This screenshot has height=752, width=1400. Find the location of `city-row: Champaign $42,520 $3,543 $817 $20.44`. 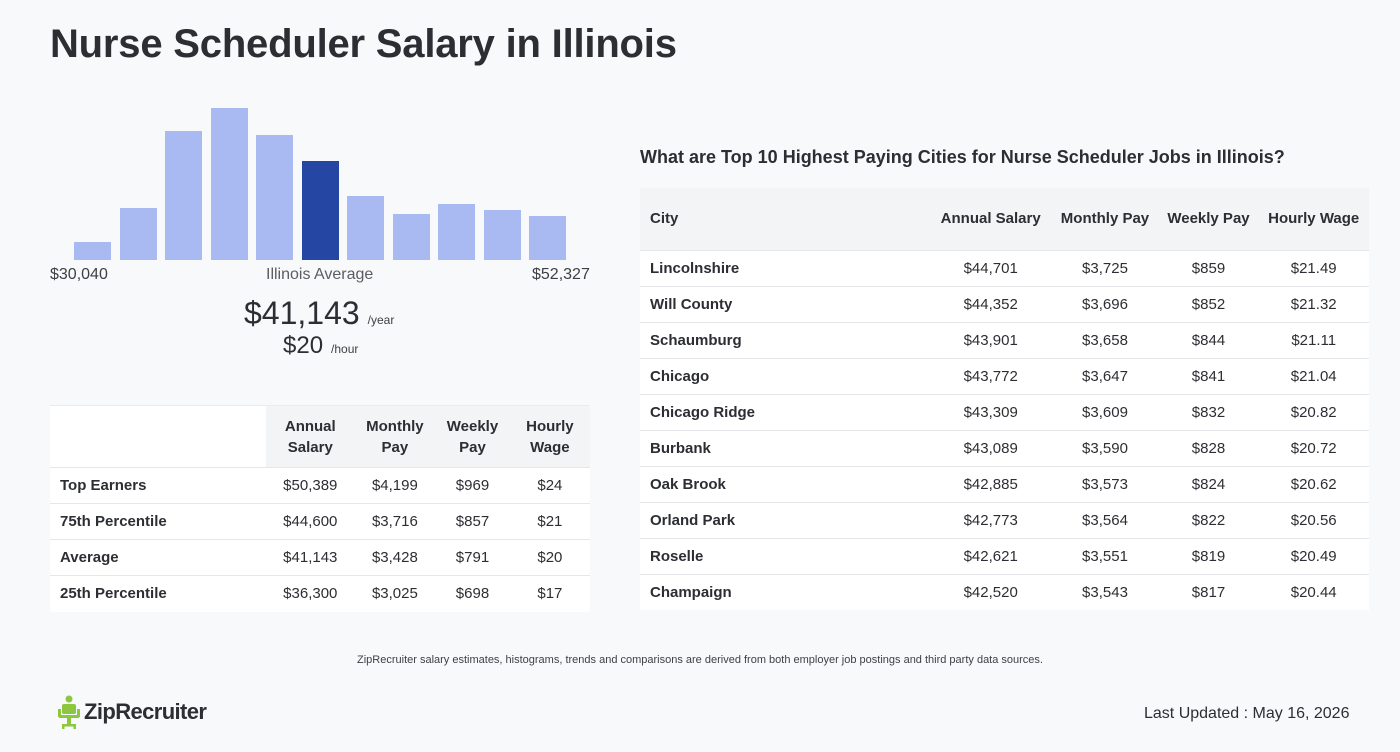

city-row: Champaign $42,520 $3,543 $817 $20.44 is located at coordinates (1004, 591).